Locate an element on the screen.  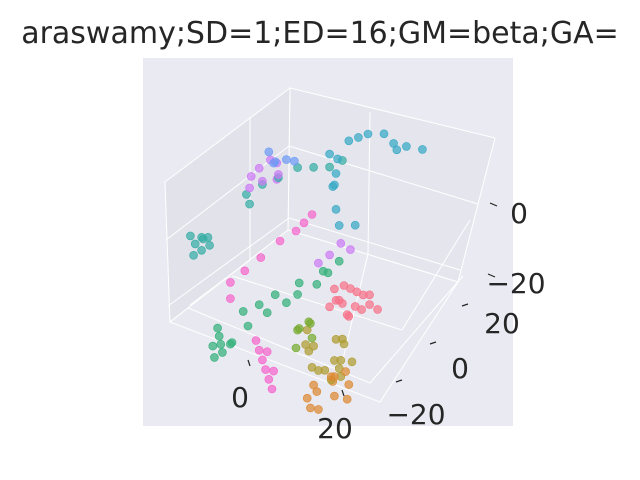
x-tick-mark is located at coordinates (343, 393).